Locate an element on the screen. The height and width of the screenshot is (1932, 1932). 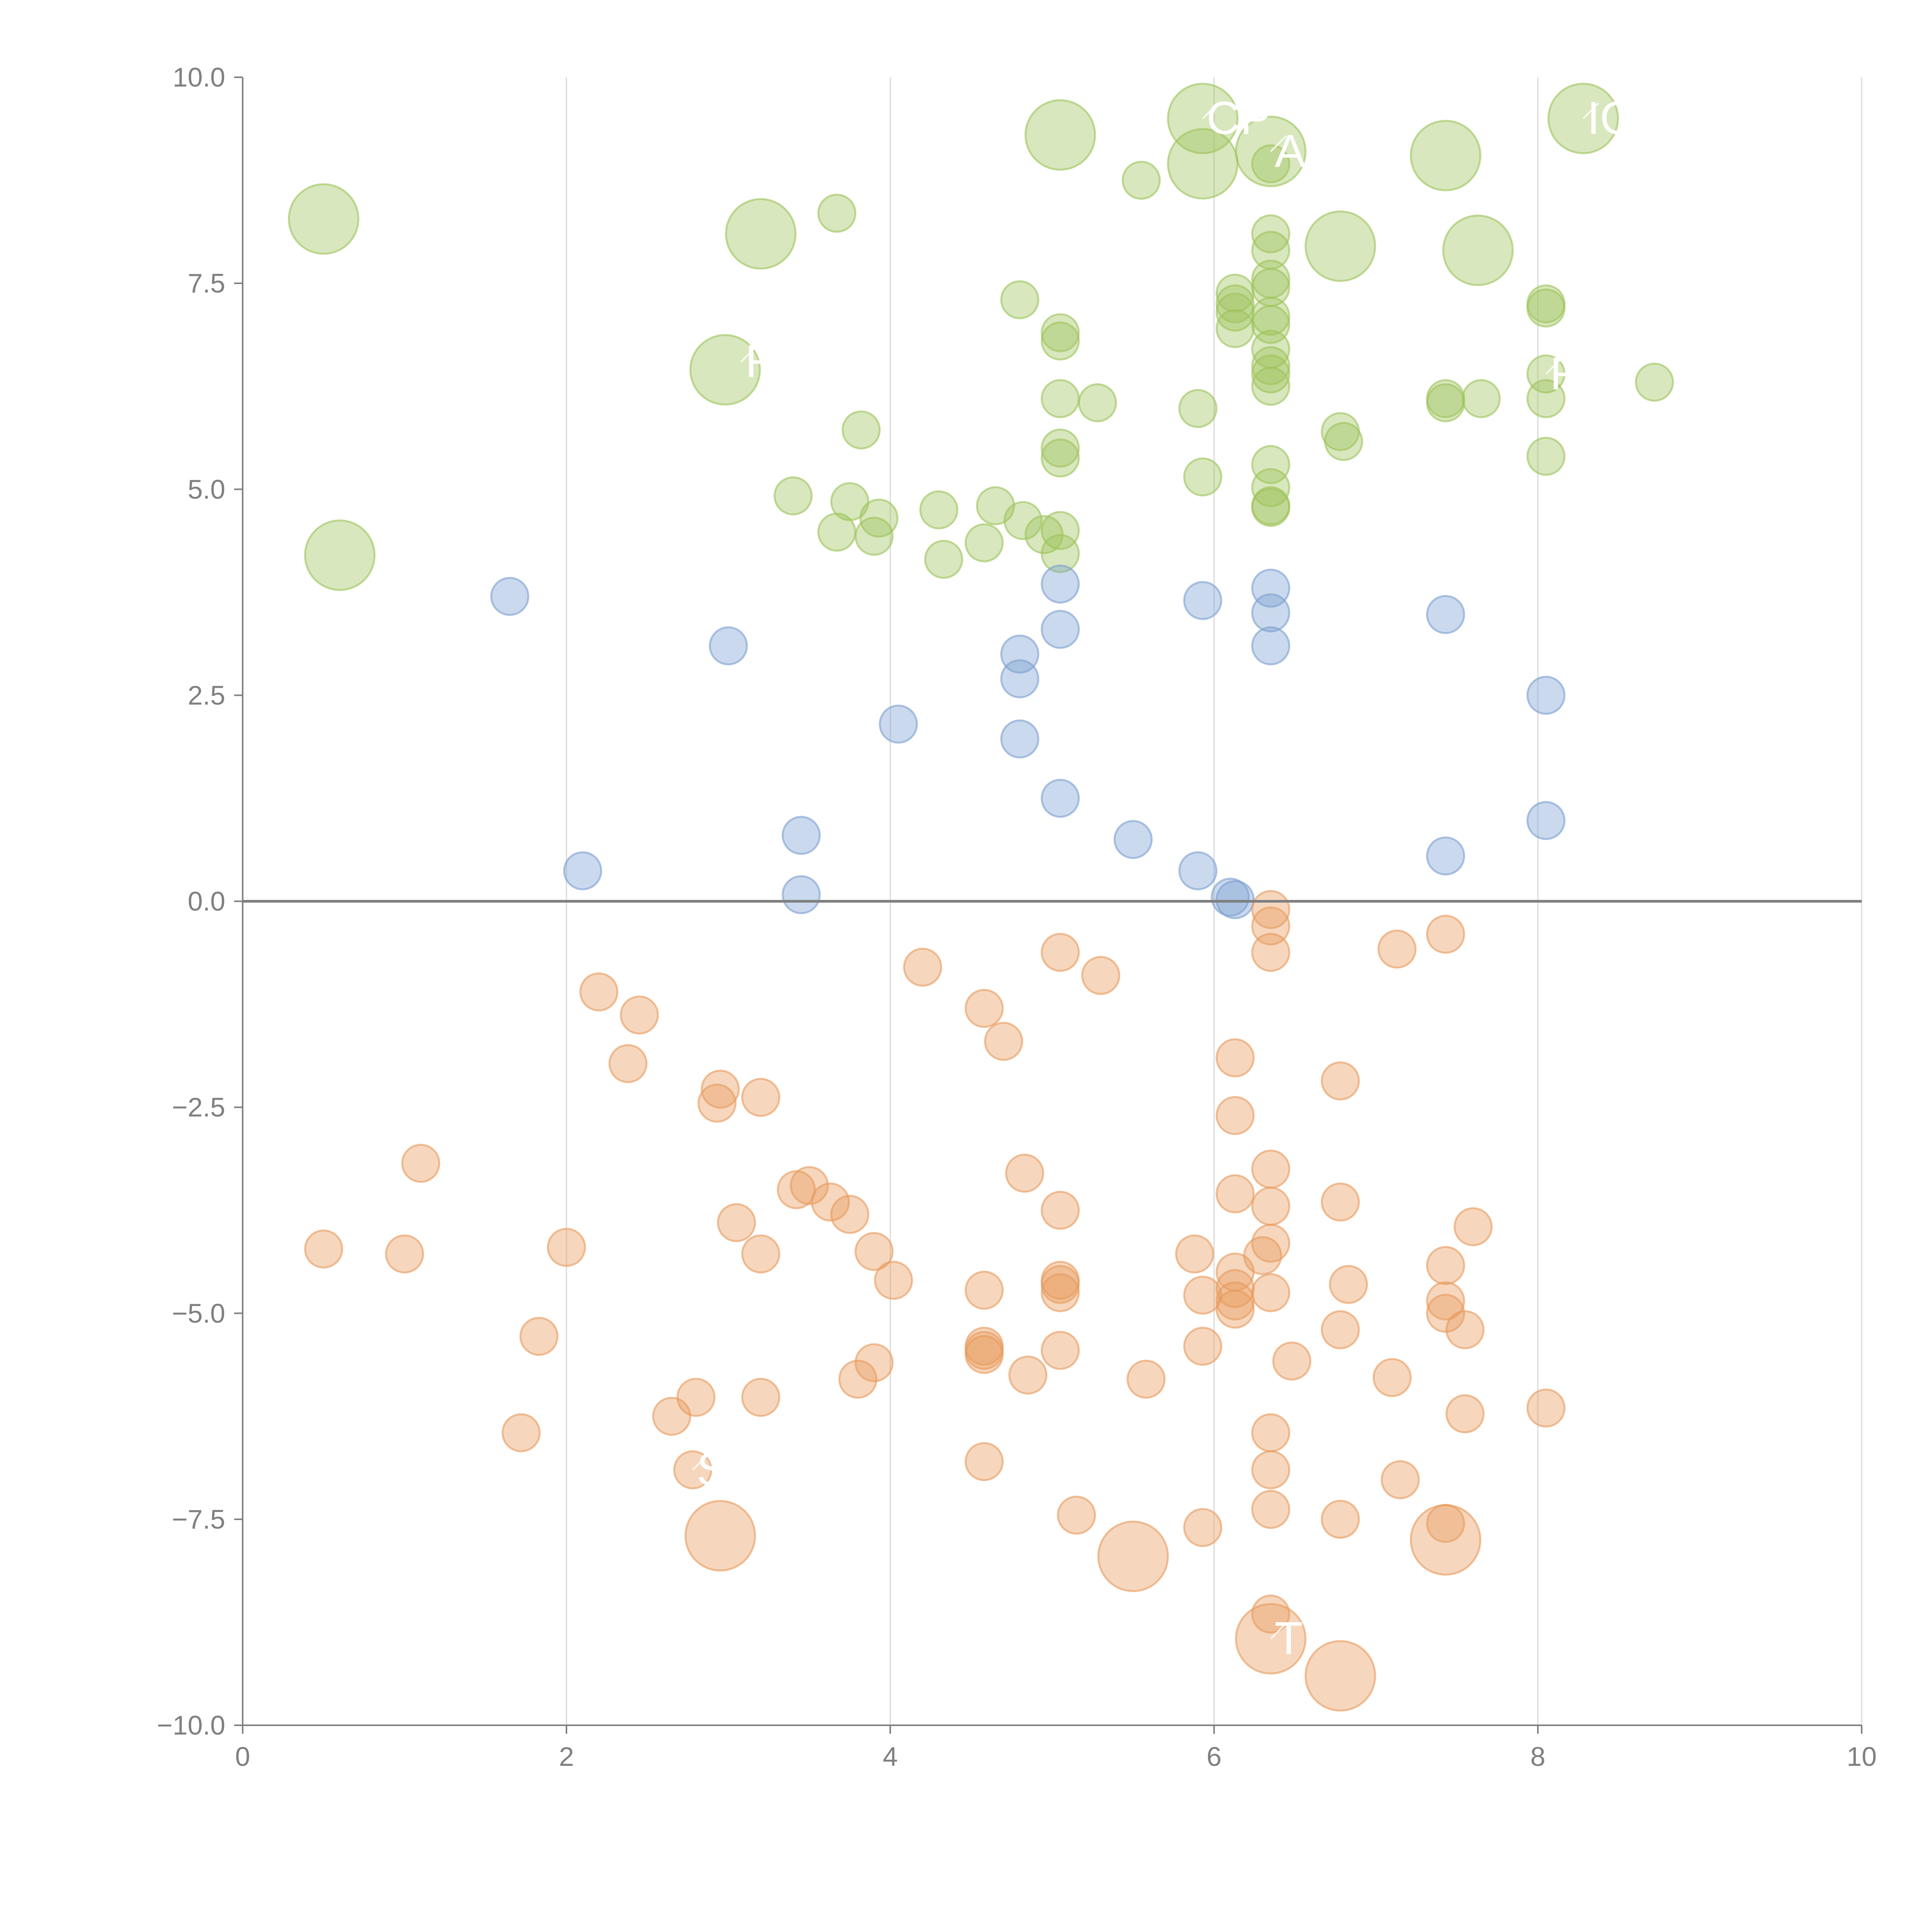
callout-label: R is located at coordinates (1567, 374).